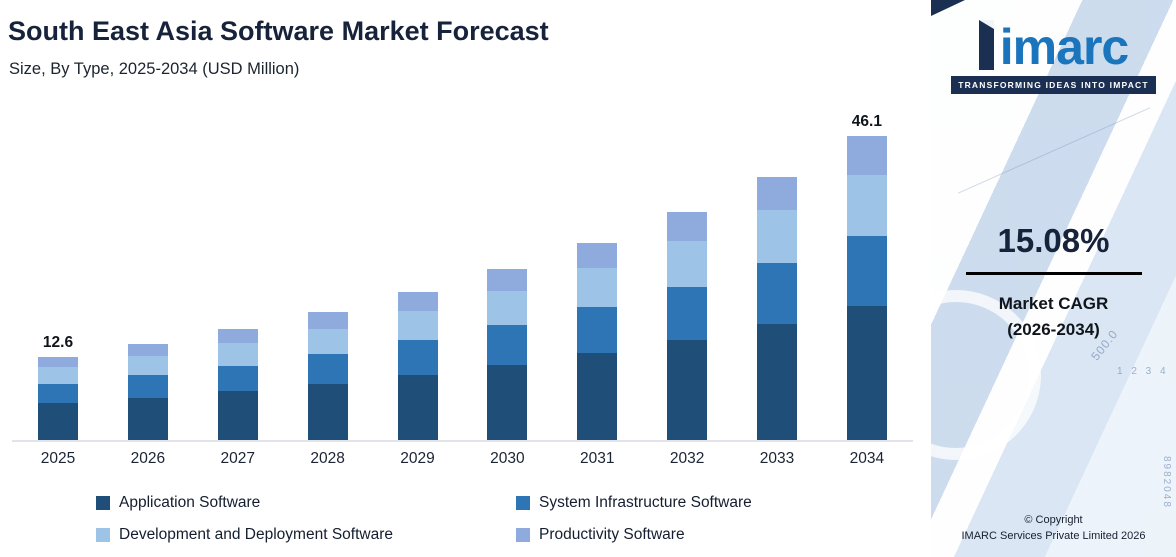 This screenshot has width=1176, height=557. Describe the element at coordinates (417, 289) in the screenshot. I see `bar-column: 2029` at that location.